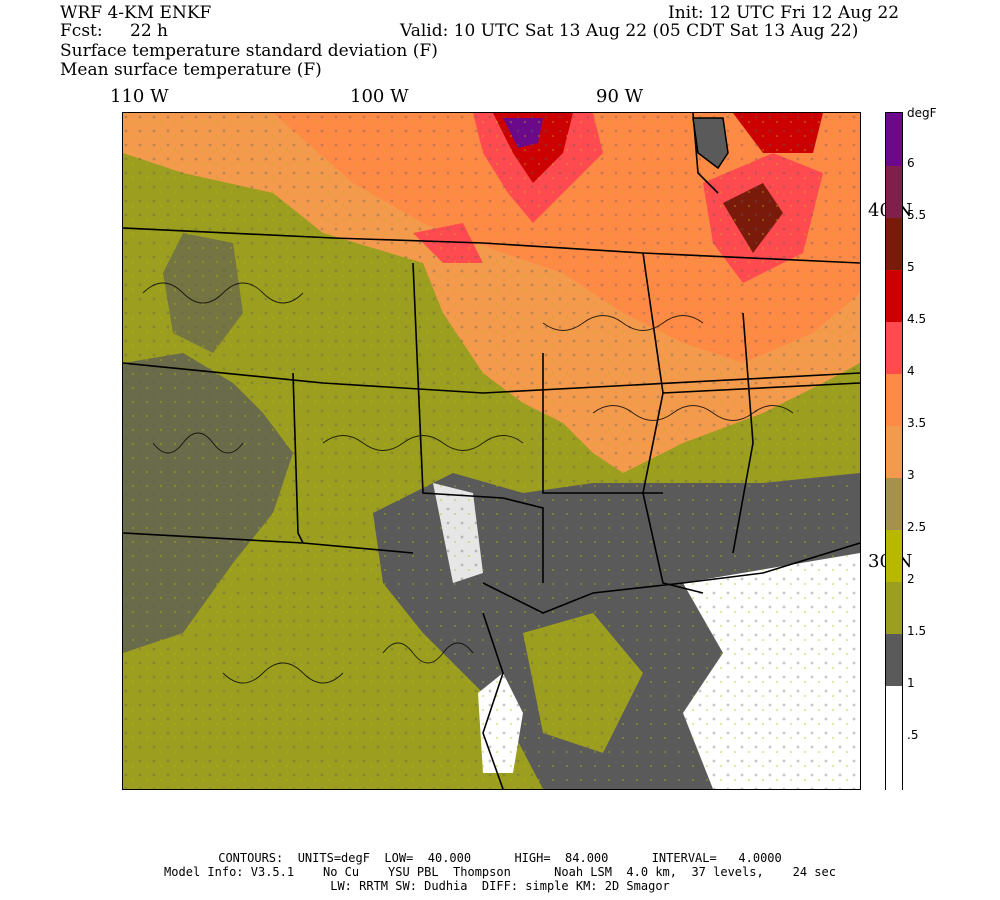  What do you see at coordinates (913, 735) in the screenshot?
I see `colorbar-tick-label: .5` at bounding box center [913, 735].